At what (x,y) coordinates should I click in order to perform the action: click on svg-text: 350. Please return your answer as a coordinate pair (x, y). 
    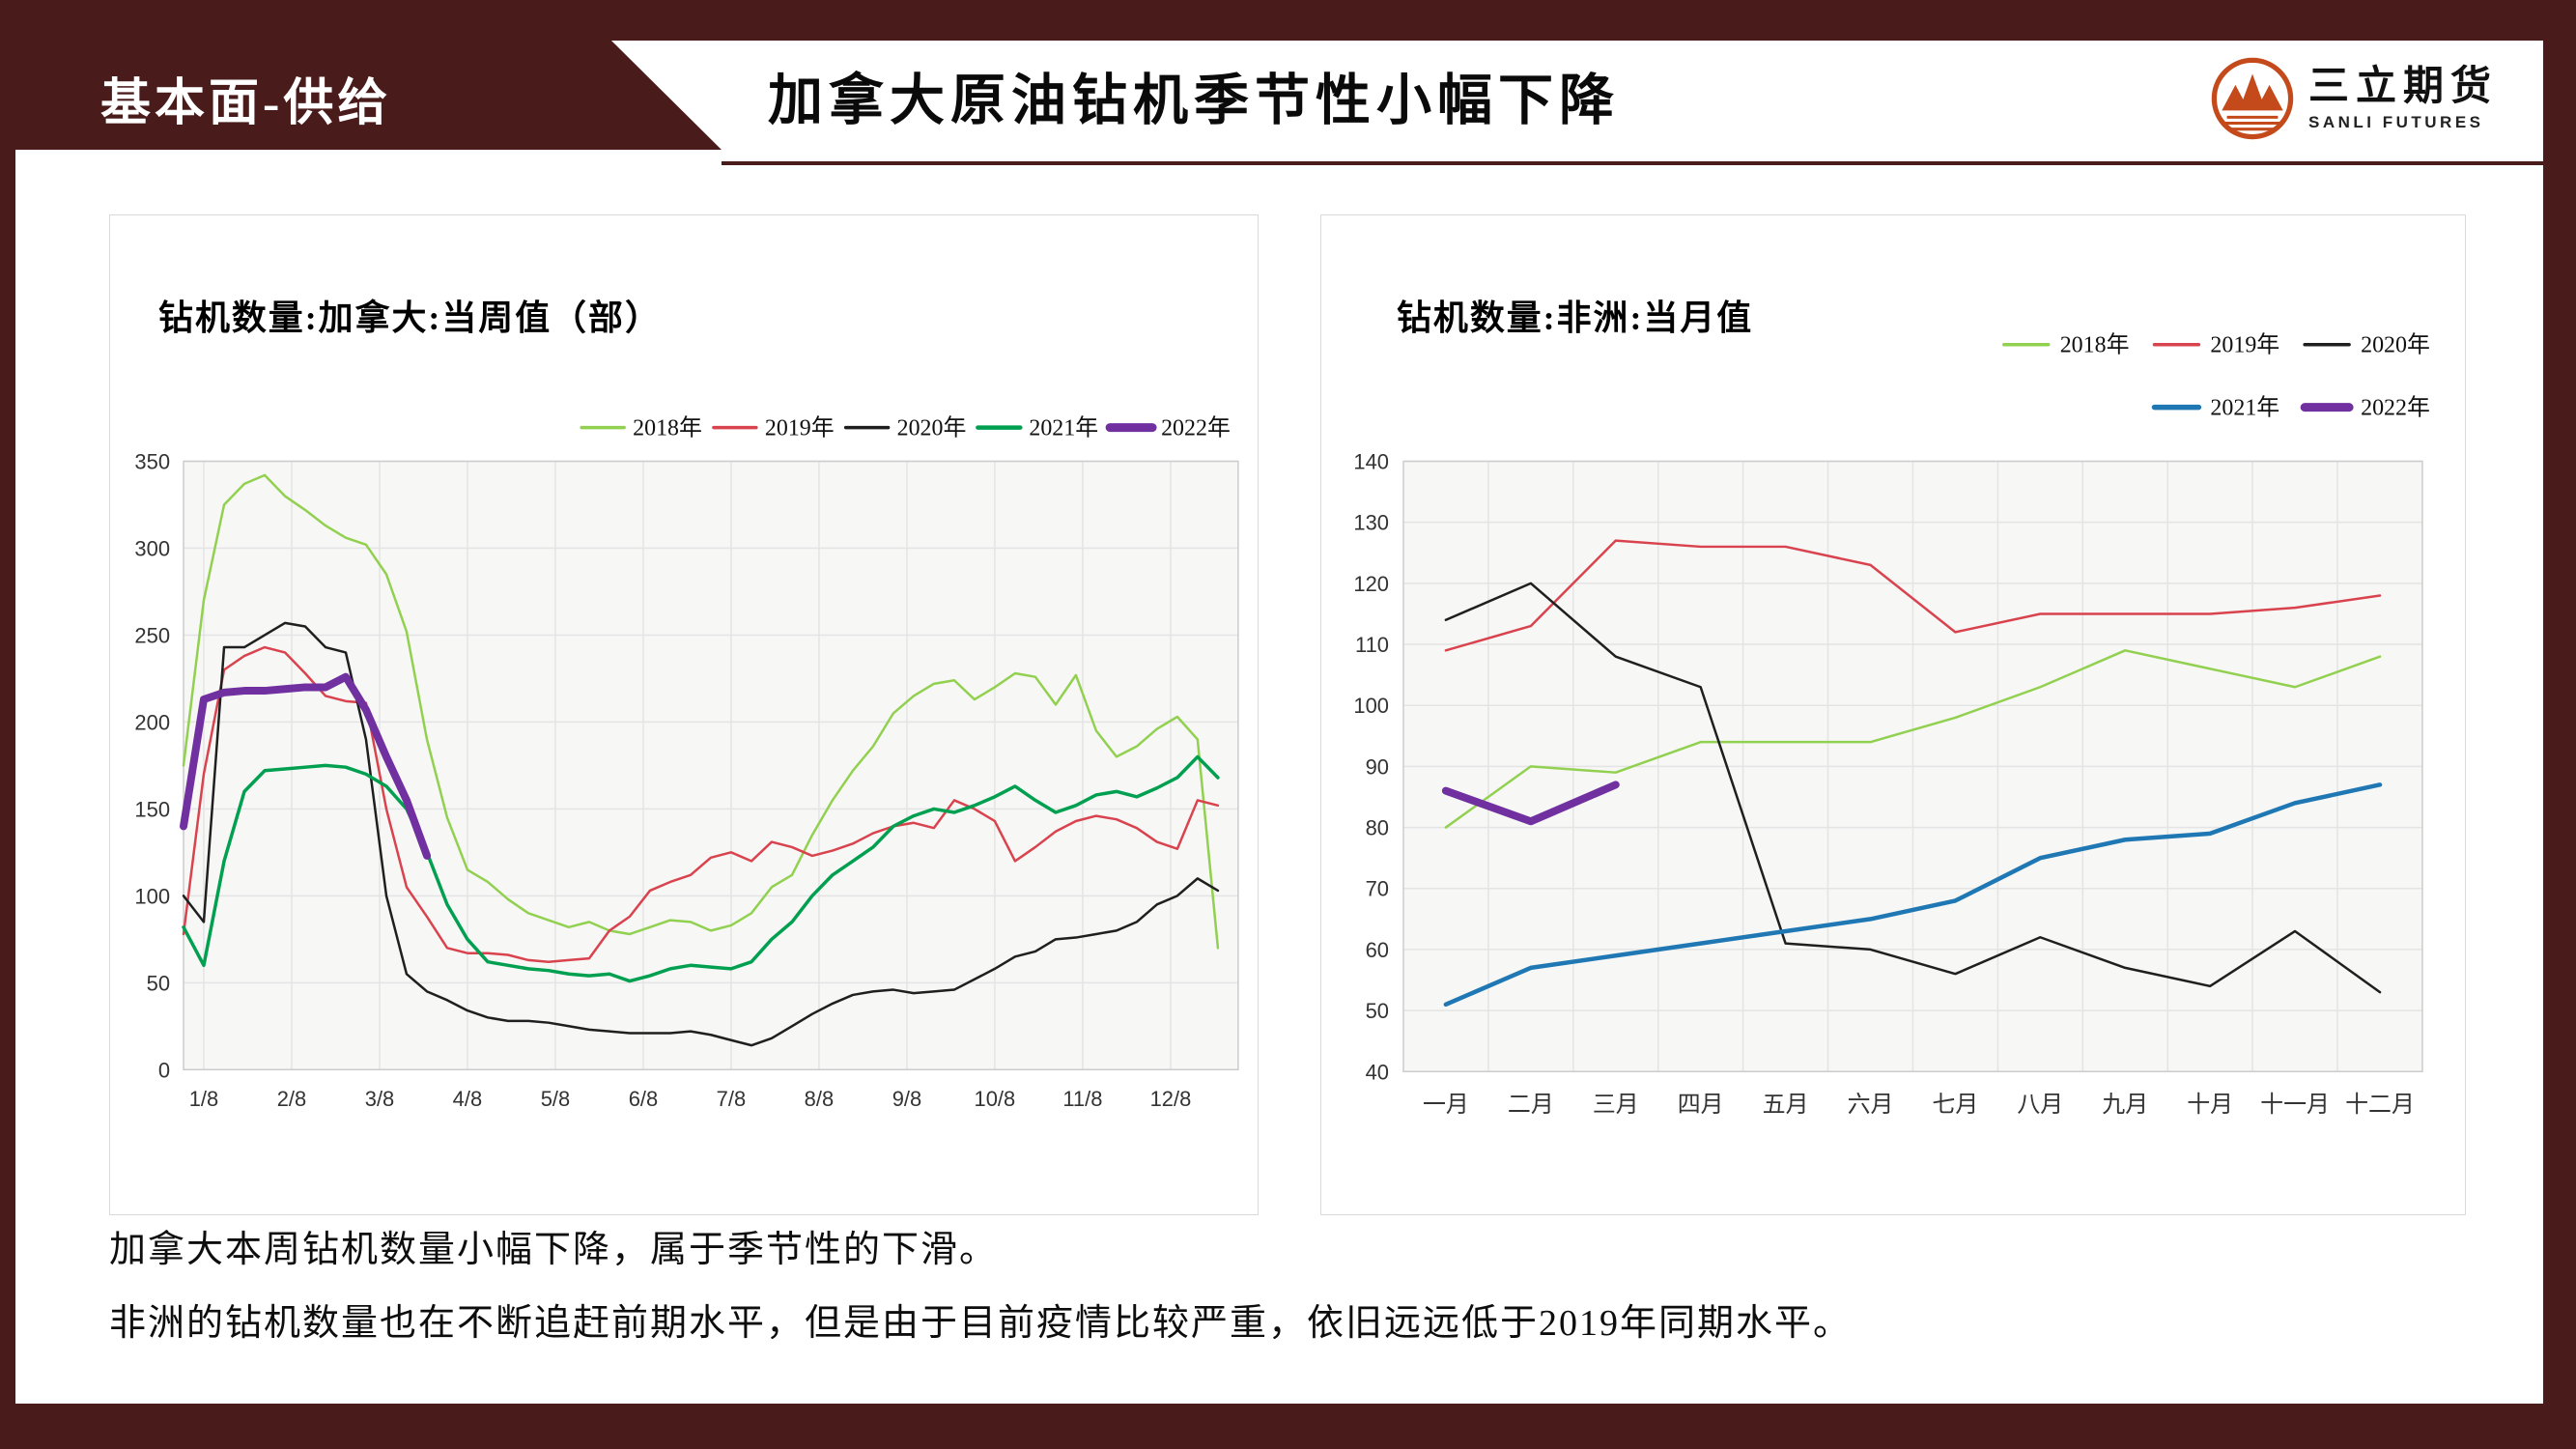
    Looking at the image, I should click on (152, 461).